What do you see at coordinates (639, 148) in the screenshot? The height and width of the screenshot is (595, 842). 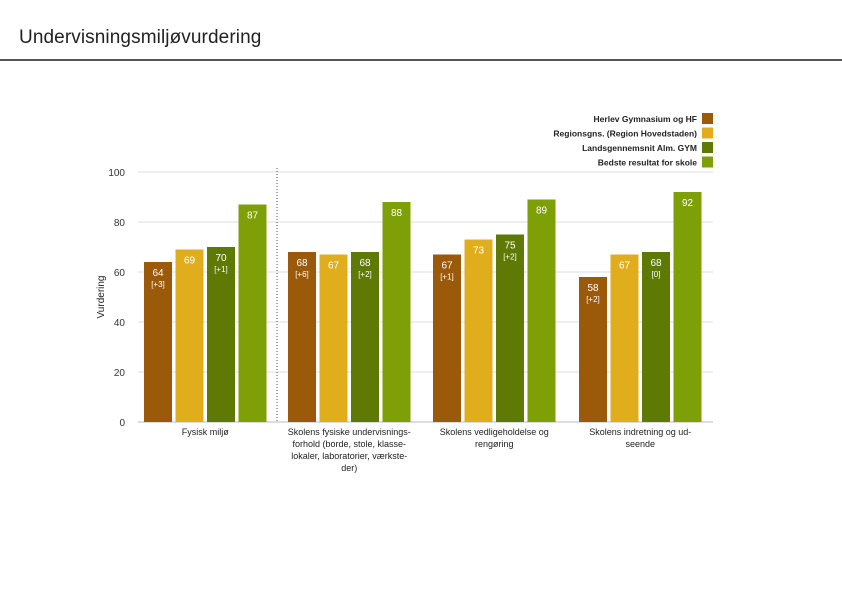 I see `legend-label: Landsgennemsnit Alm. GYM` at bounding box center [639, 148].